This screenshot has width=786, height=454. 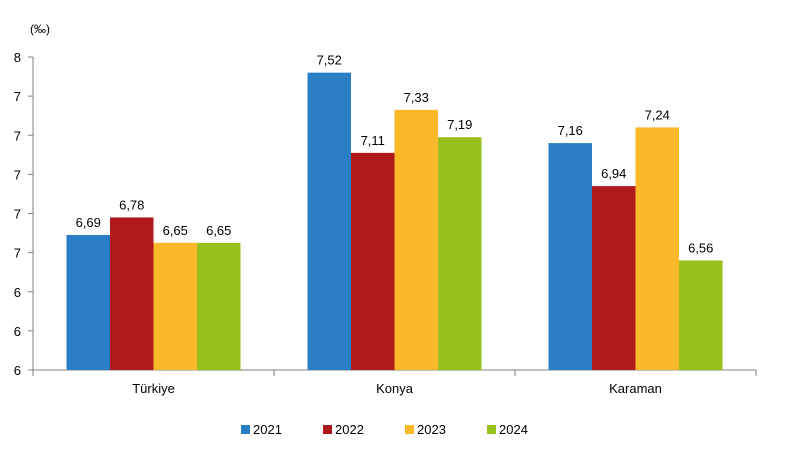 What do you see at coordinates (88, 222) in the screenshot?
I see `data-label: 6,69` at bounding box center [88, 222].